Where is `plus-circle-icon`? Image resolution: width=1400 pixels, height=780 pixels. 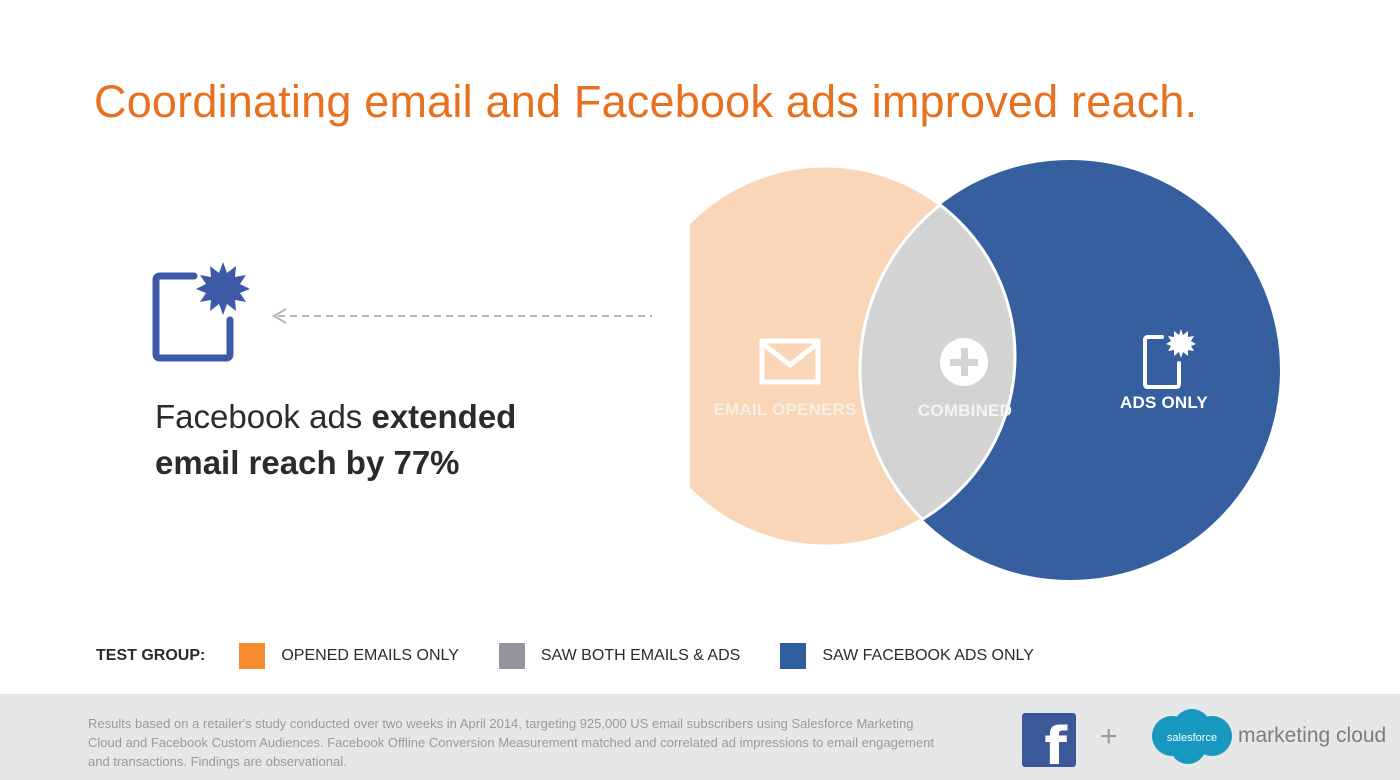
plus-circle-icon is located at coordinates (964, 362).